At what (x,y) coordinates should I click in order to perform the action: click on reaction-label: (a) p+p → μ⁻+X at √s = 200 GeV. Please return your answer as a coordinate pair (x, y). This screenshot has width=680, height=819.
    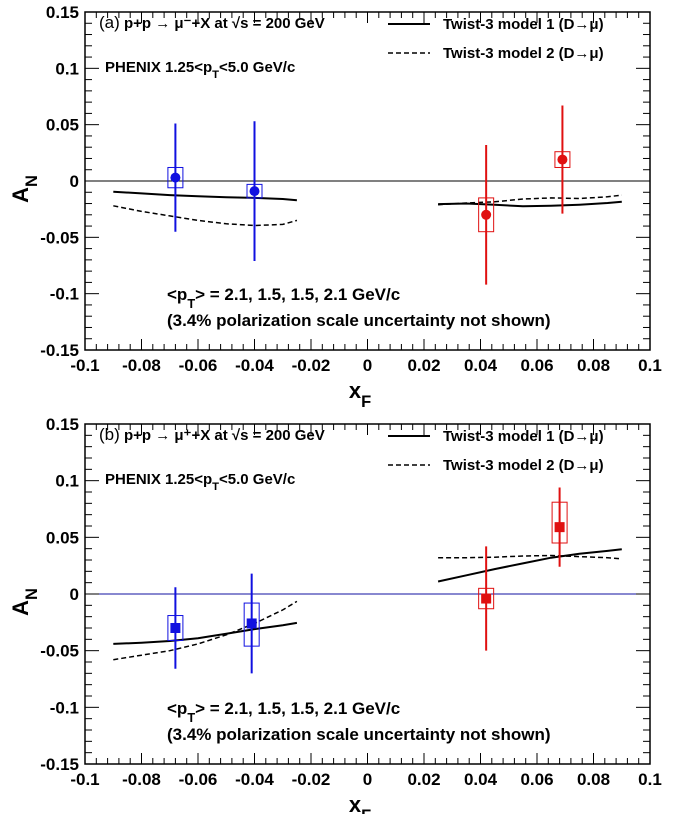
    Looking at the image, I should click on (212, 22).